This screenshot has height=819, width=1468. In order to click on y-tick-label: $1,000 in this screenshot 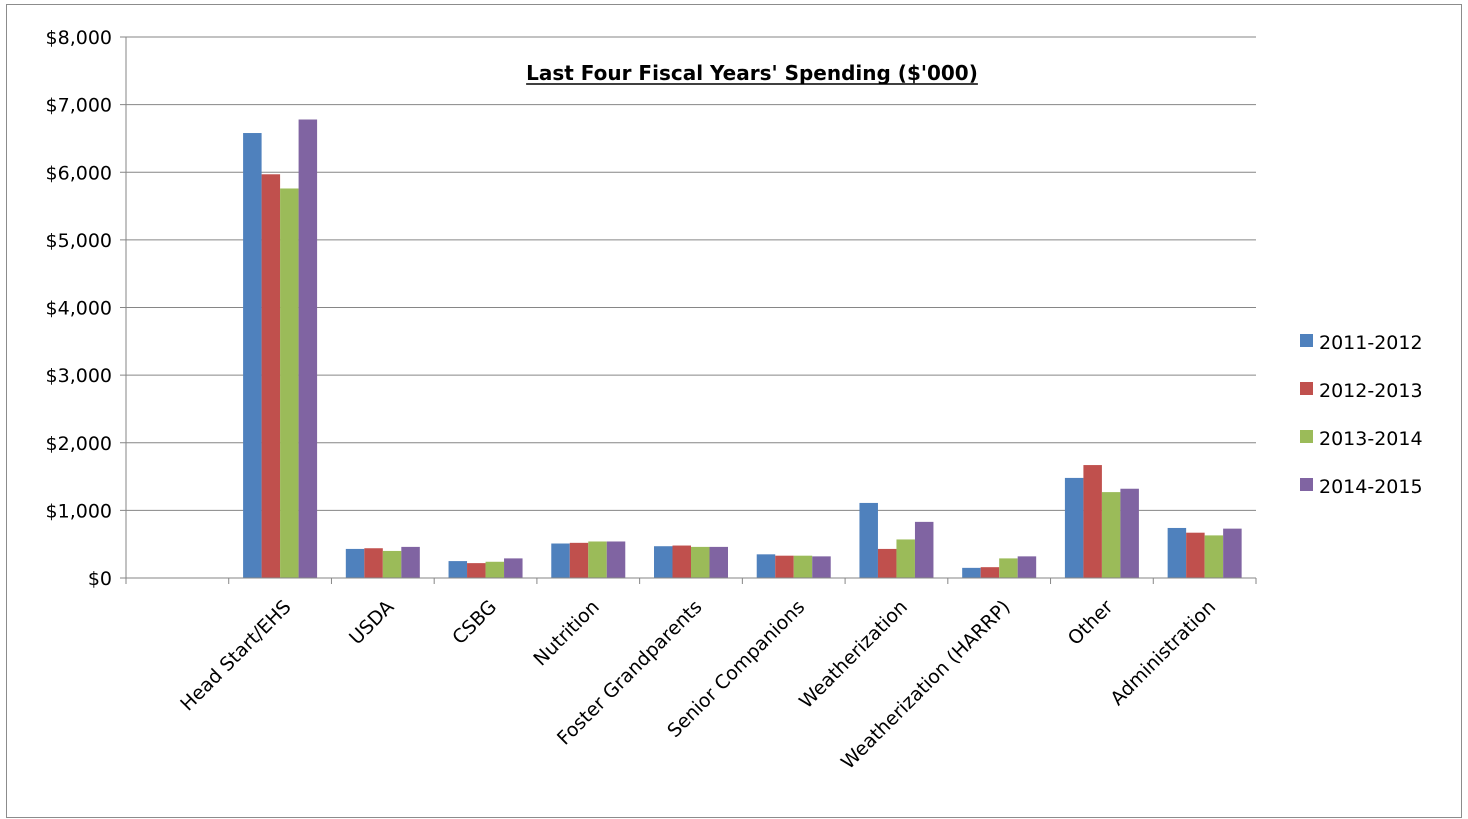, I will do `click(79, 511)`.